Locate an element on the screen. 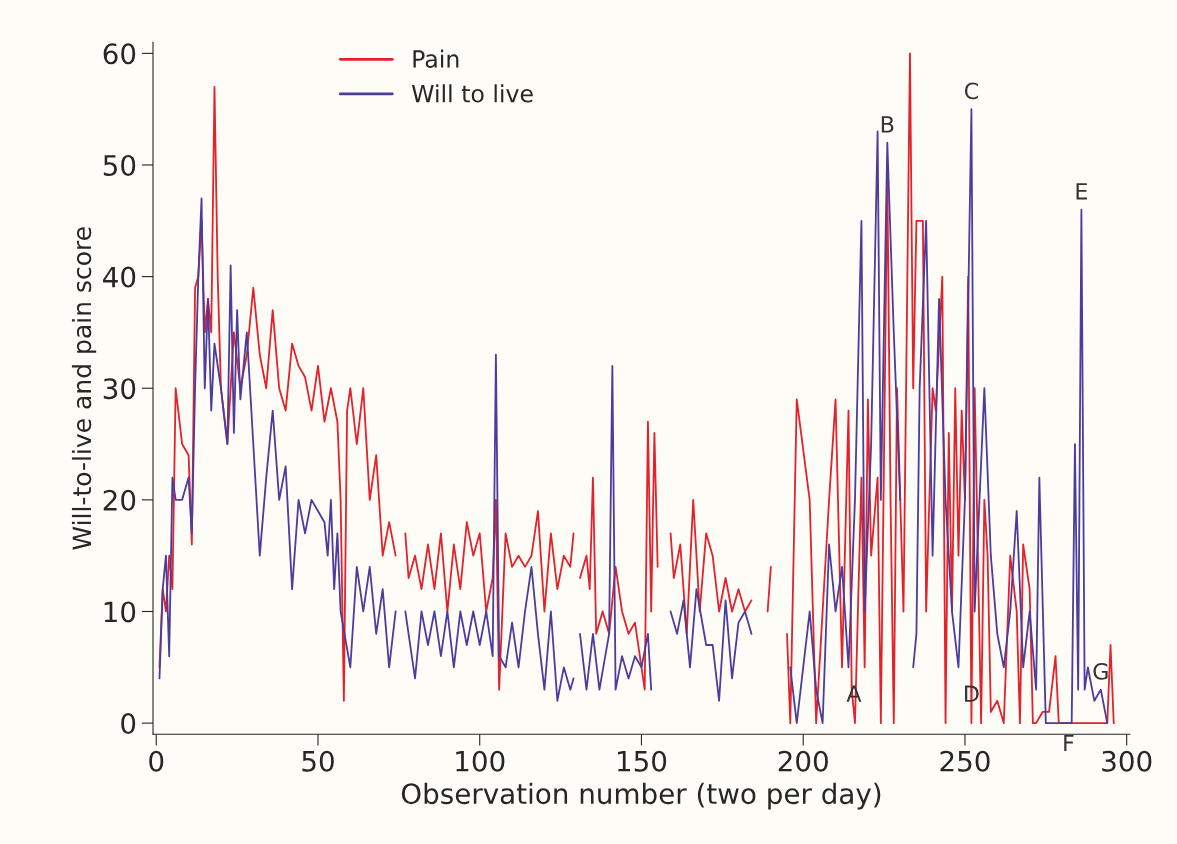 Image resolution: width=1177 pixels, height=844 pixels. annotation: B is located at coordinates (887, 124).